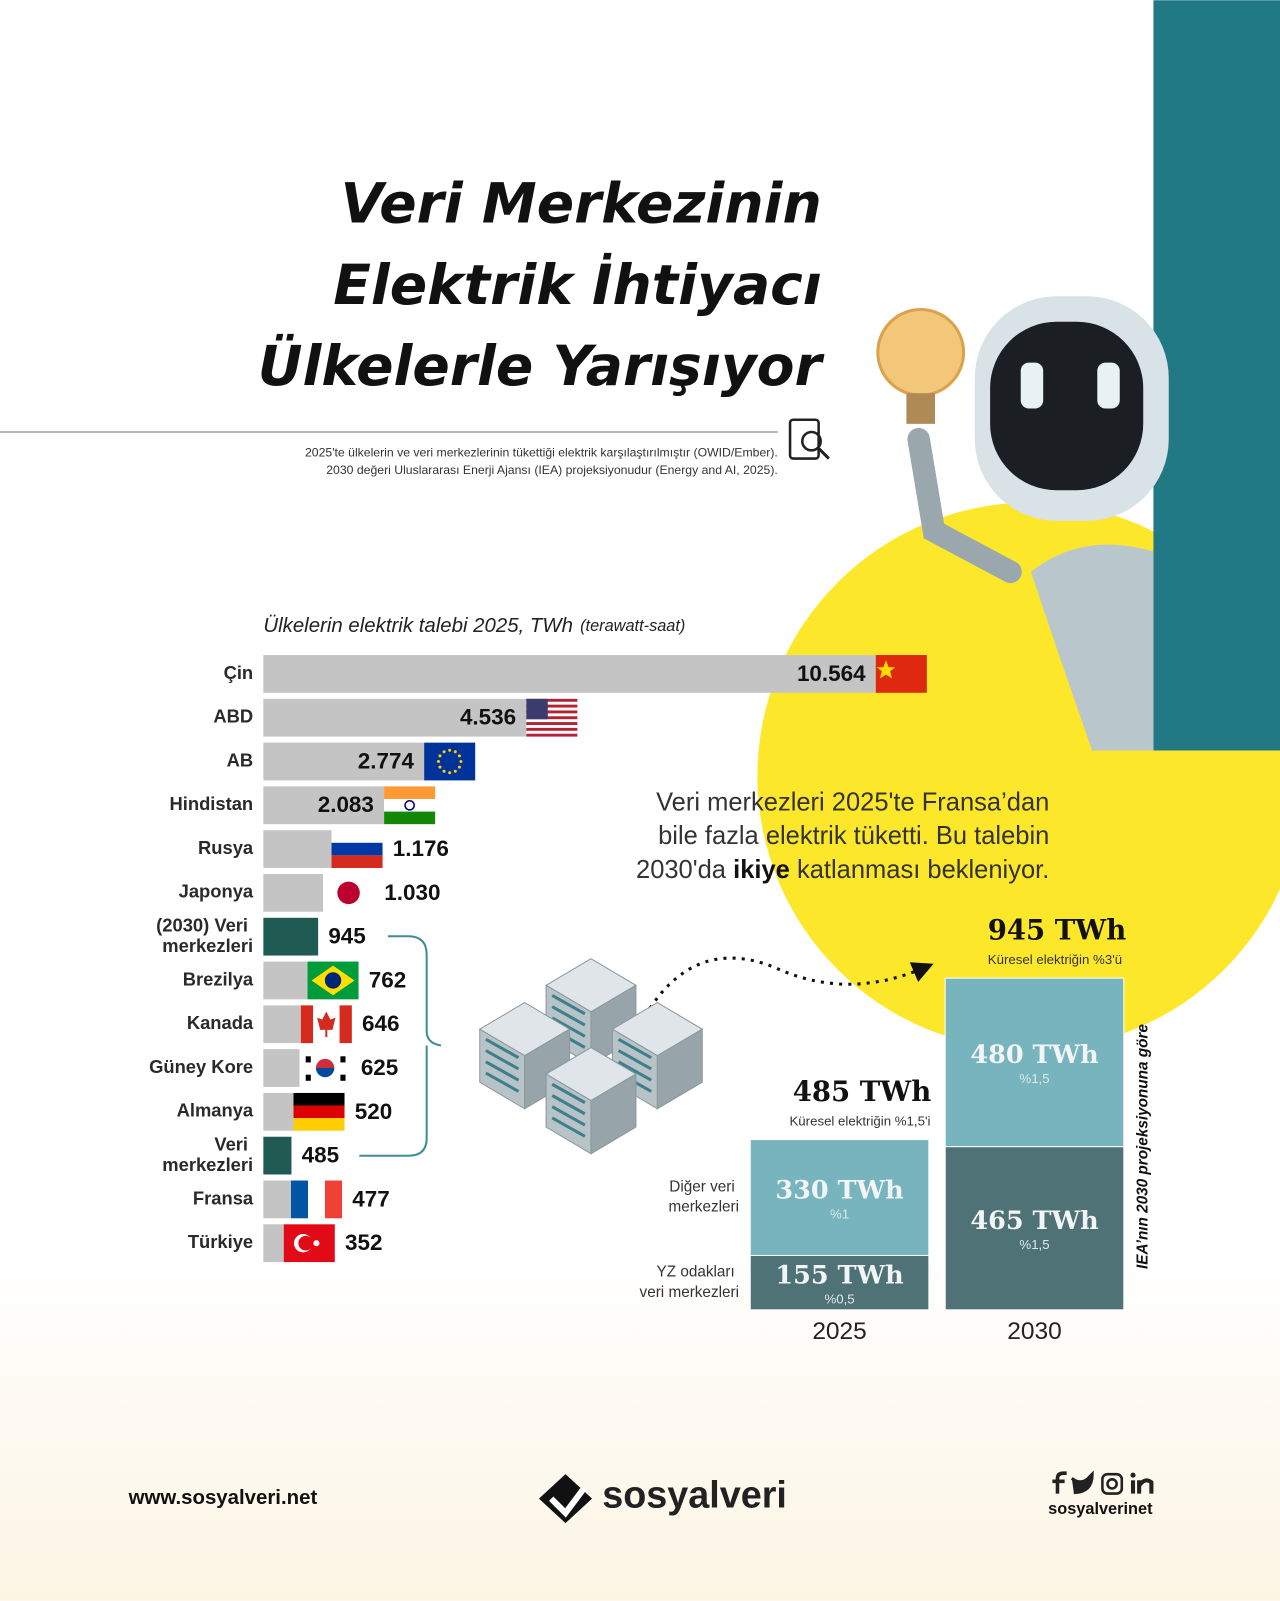 Image resolution: width=1280 pixels, height=1601 pixels. What do you see at coordinates (1059, 1482) in the screenshot?
I see `facebook-icon` at bounding box center [1059, 1482].